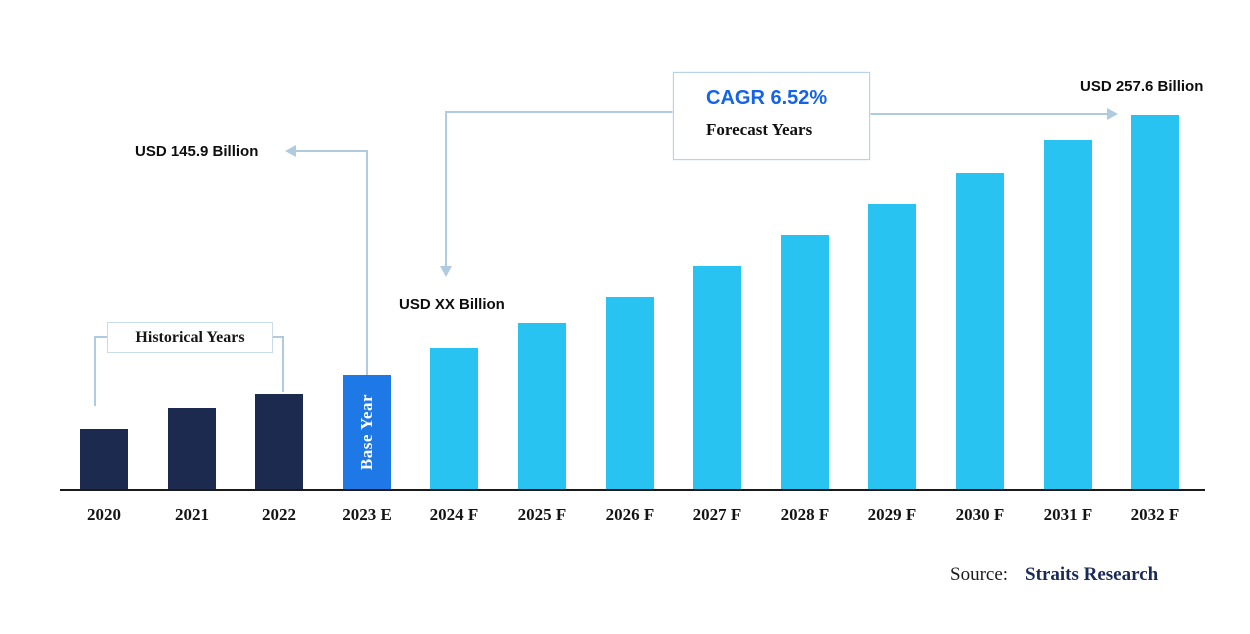 The image size is (1250, 634). What do you see at coordinates (446, 188) in the screenshot?
I see `connector-line-cagr-left-v` at bounding box center [446, 188].